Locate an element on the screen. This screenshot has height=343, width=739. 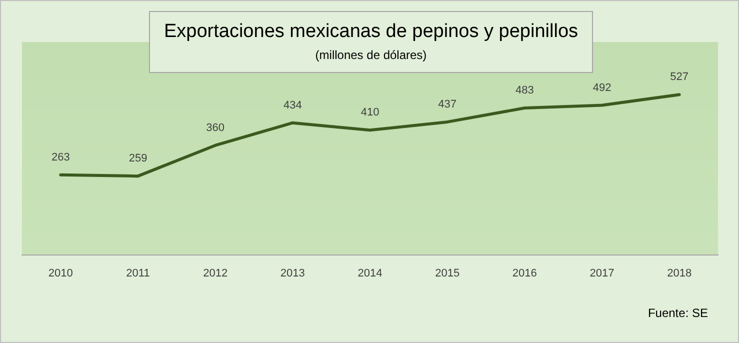
data-label: 492 is located at coordinates (602, 88).